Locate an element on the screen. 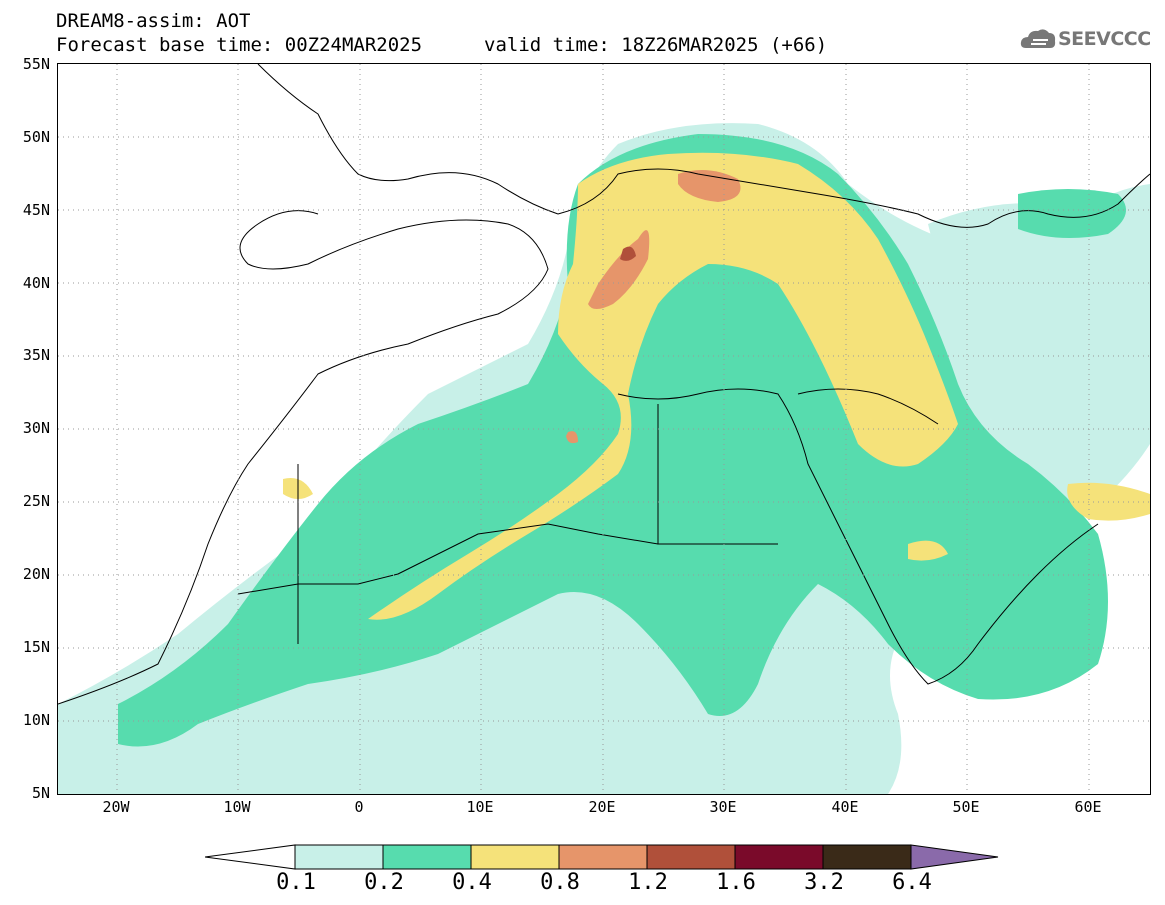 This screenshot has width=1165, height=905. lon-label: 40E is located at coordinates (845, 807).